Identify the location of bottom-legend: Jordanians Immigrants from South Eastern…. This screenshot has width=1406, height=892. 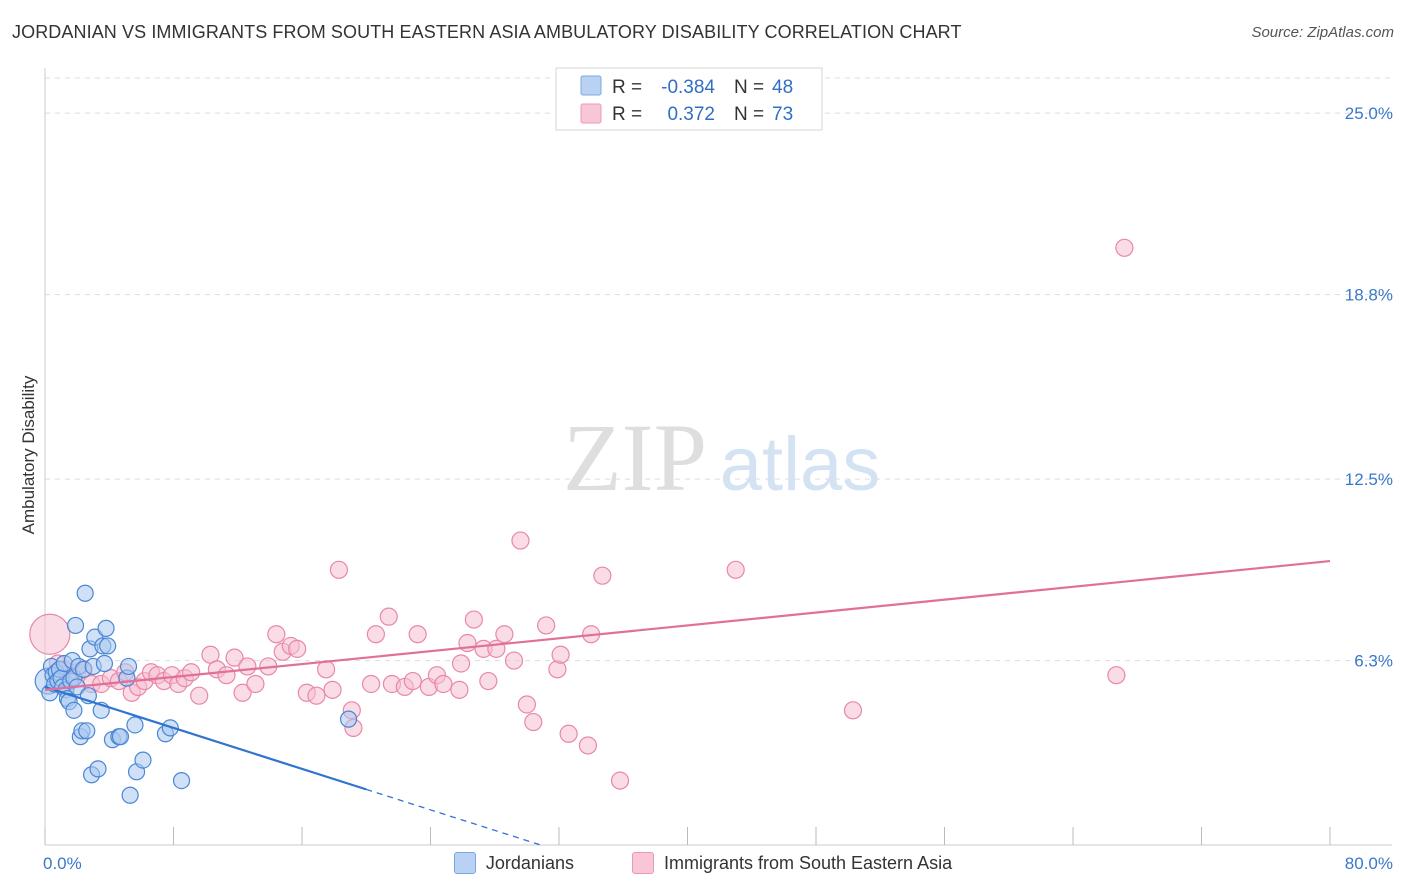
(703, 863).